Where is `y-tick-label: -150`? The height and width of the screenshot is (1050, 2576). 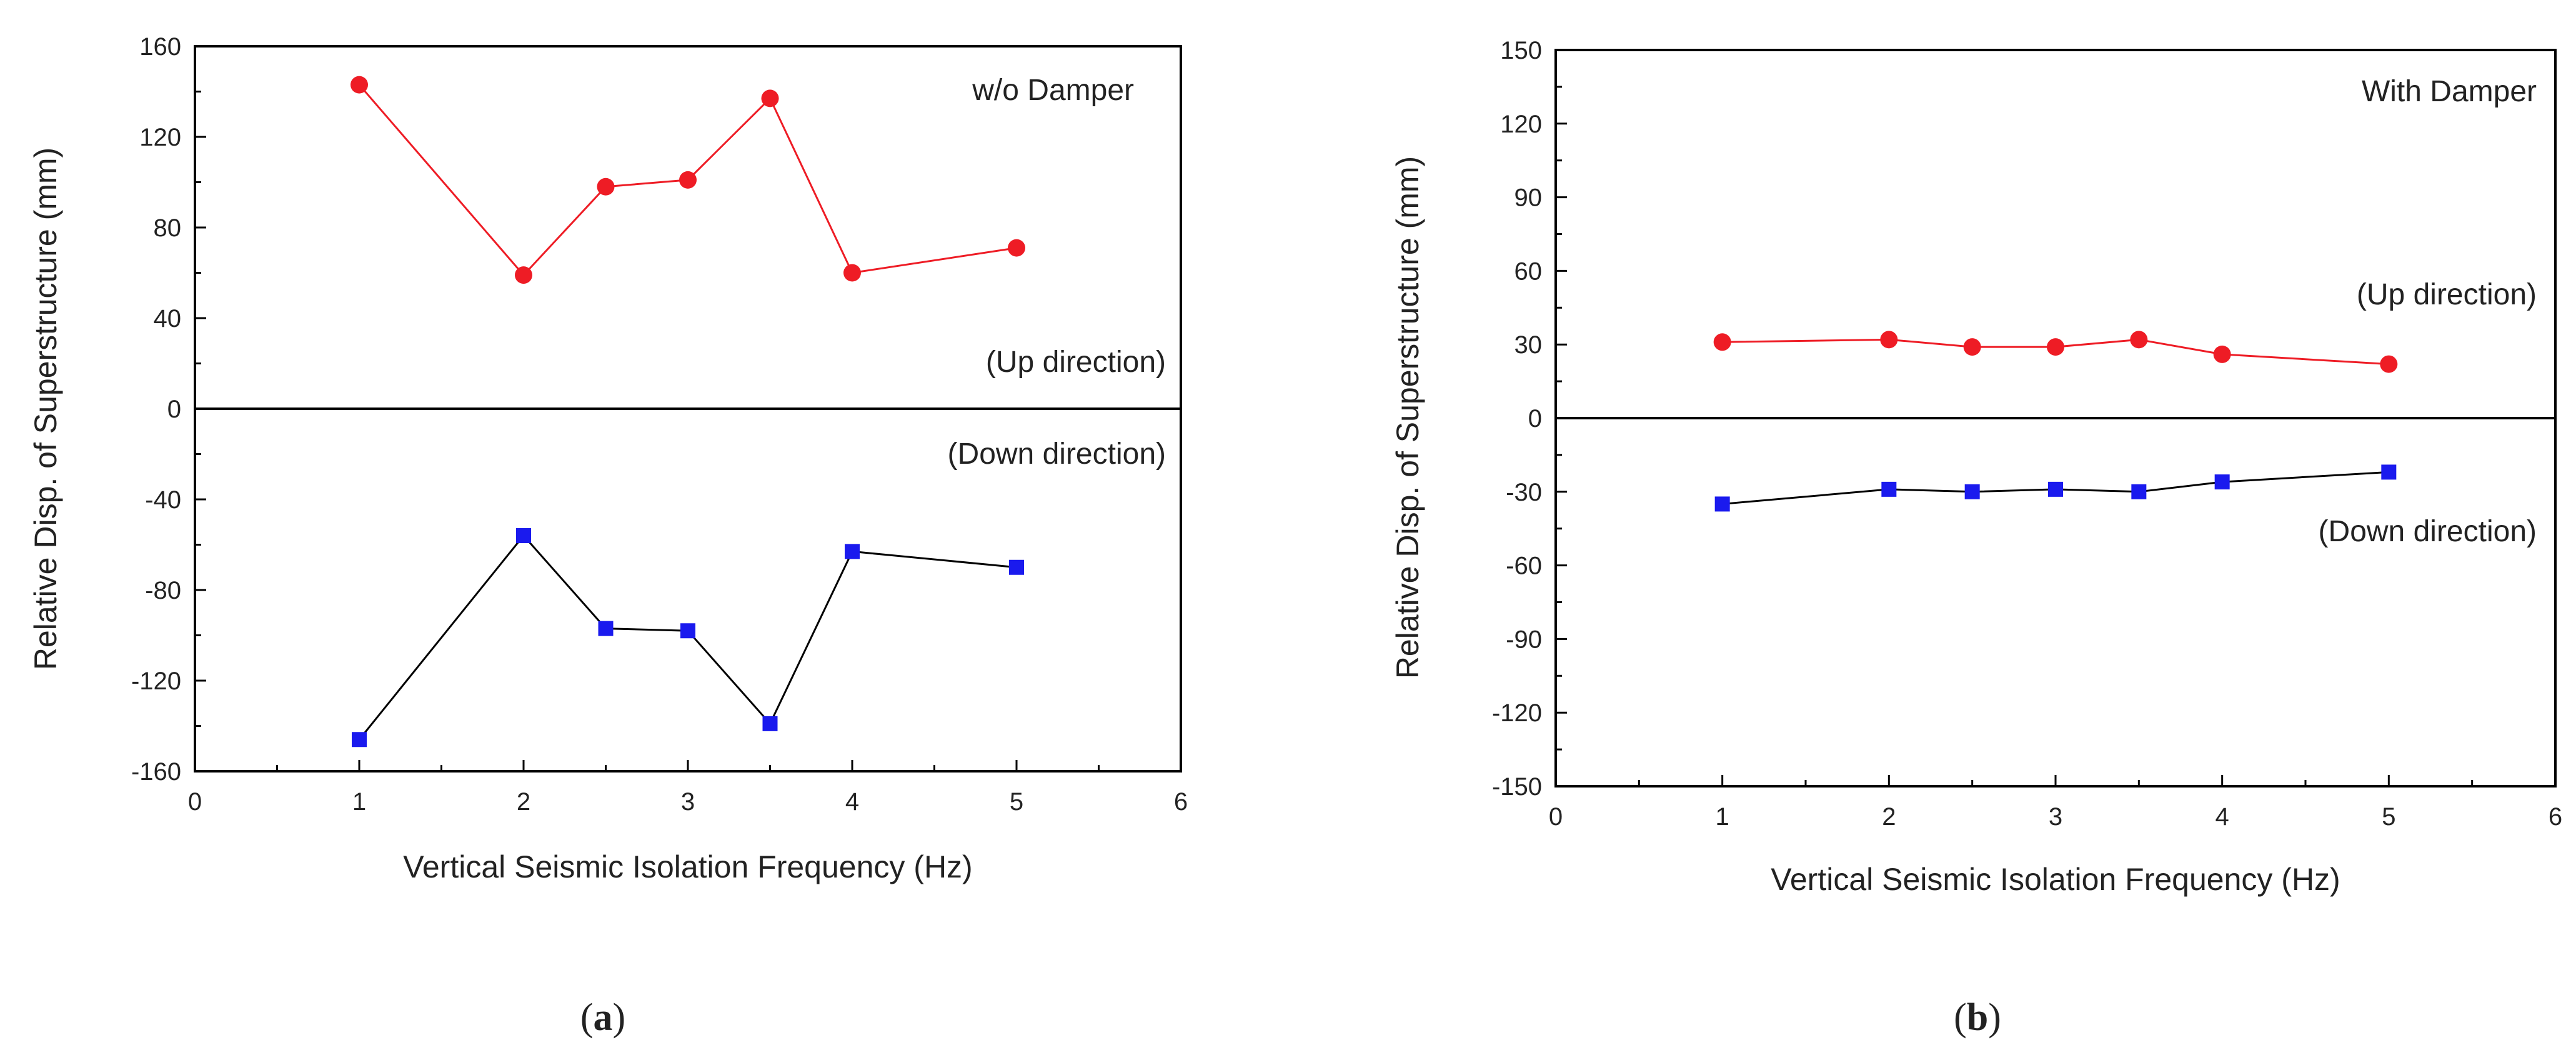 y-tick-label: -150 is located at coordinates (1517, 787).